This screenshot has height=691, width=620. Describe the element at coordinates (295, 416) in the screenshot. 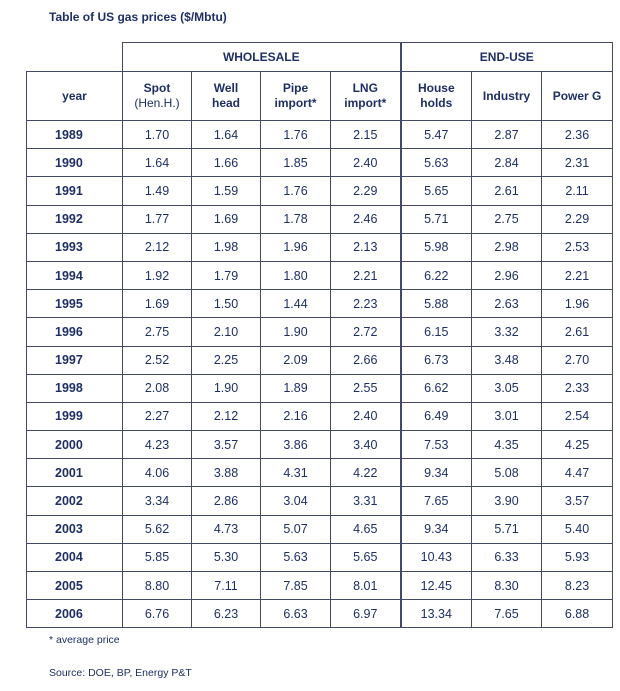

I see `pipe-cell: 2.16` at that location.